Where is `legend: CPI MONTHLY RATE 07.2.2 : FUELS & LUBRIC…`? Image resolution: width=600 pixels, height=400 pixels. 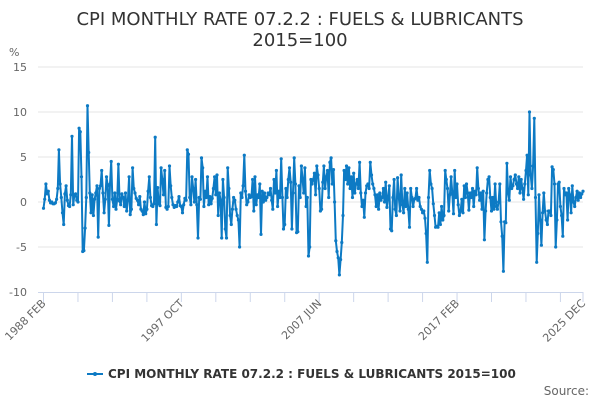 legend: CPI MONTHLY RATE 07.2.2 : FUELS & LUBRIC… is located at coordinates (301, 374).